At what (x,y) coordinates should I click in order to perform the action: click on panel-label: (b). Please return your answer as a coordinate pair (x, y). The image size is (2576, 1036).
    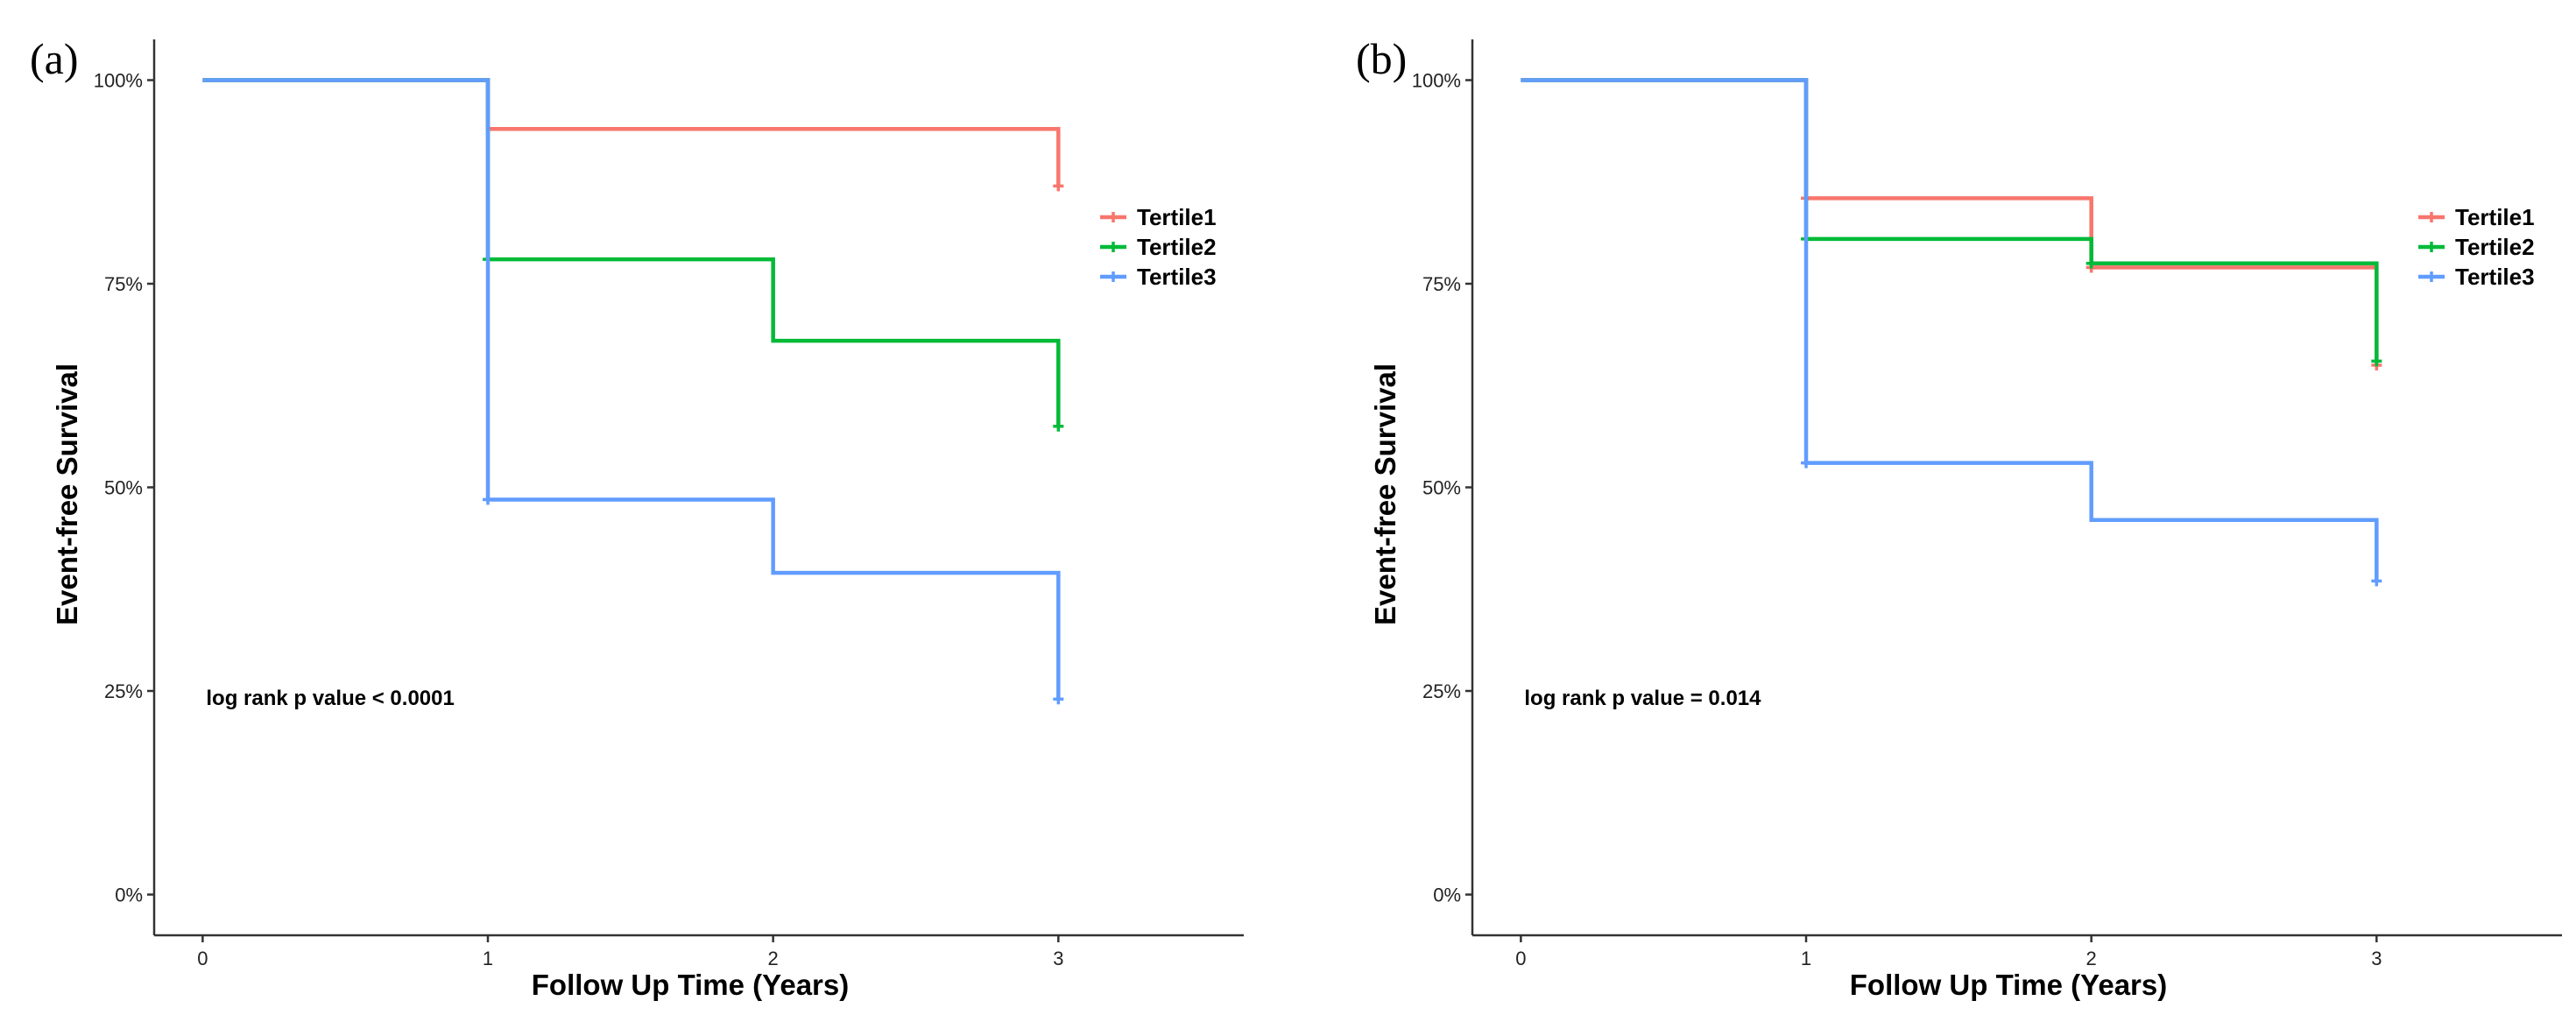
    Looking at the image, I should click on (1382, 58).